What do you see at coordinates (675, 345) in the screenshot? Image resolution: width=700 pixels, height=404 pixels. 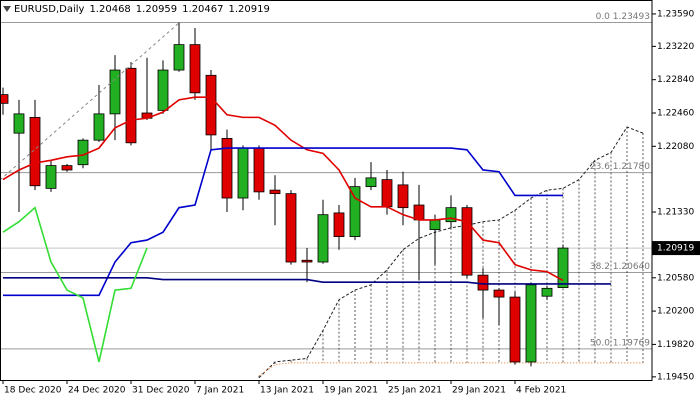 I see `y-tick-label: 1.19820` at bounding box center [675, 345].